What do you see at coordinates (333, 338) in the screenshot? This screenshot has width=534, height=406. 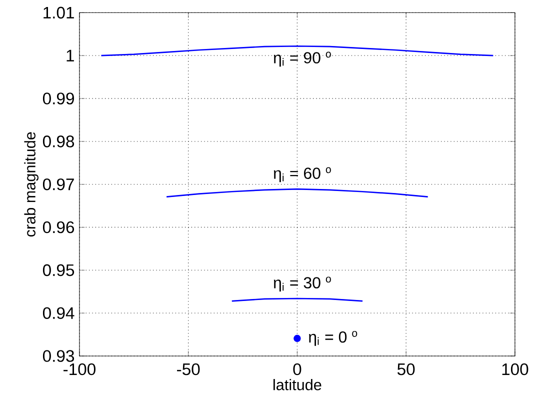 I see `series-label: η$_{i}$ = 0 $^{o}$` at bounding box center [333, 338].